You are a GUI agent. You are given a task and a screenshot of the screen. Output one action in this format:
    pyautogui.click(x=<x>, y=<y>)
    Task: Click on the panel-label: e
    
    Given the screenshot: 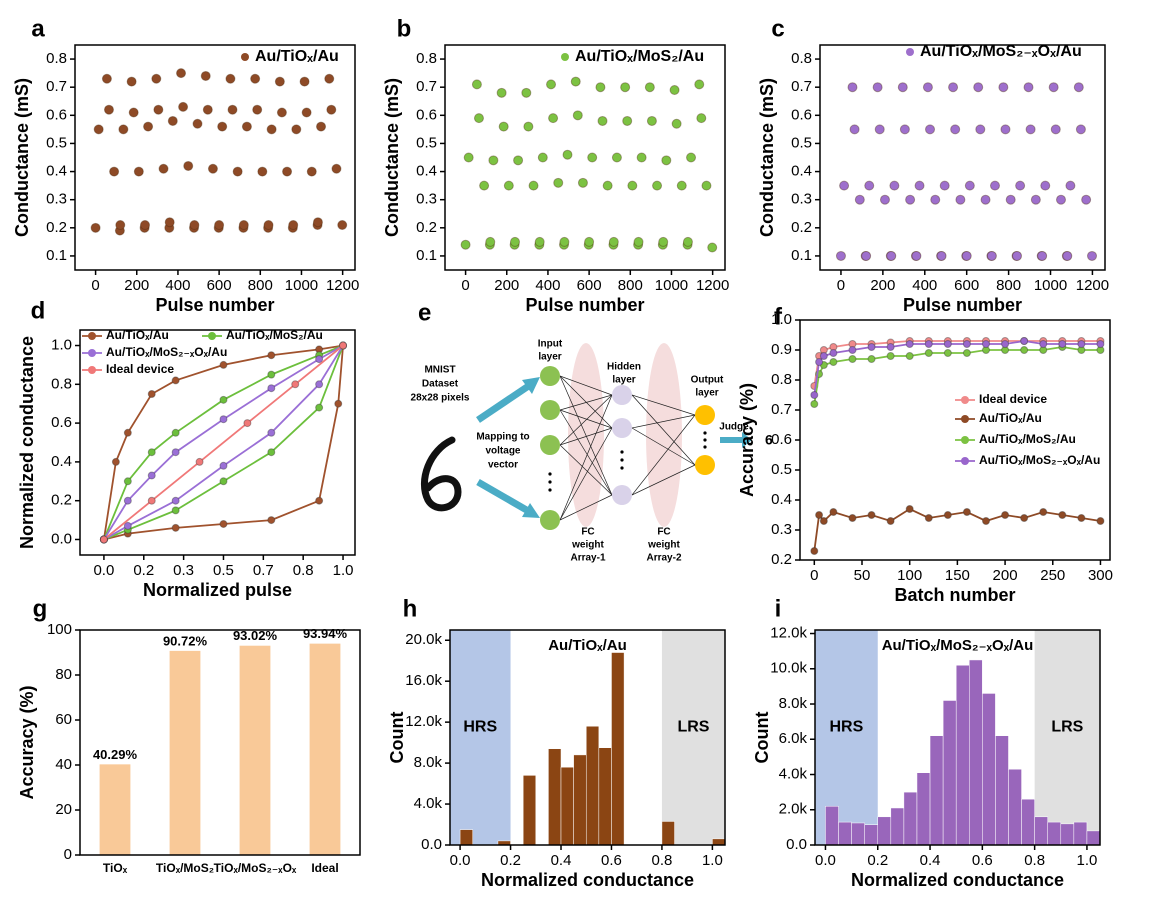 What is the action you would take?
    pyautogui.click(x=424, y=312)
    